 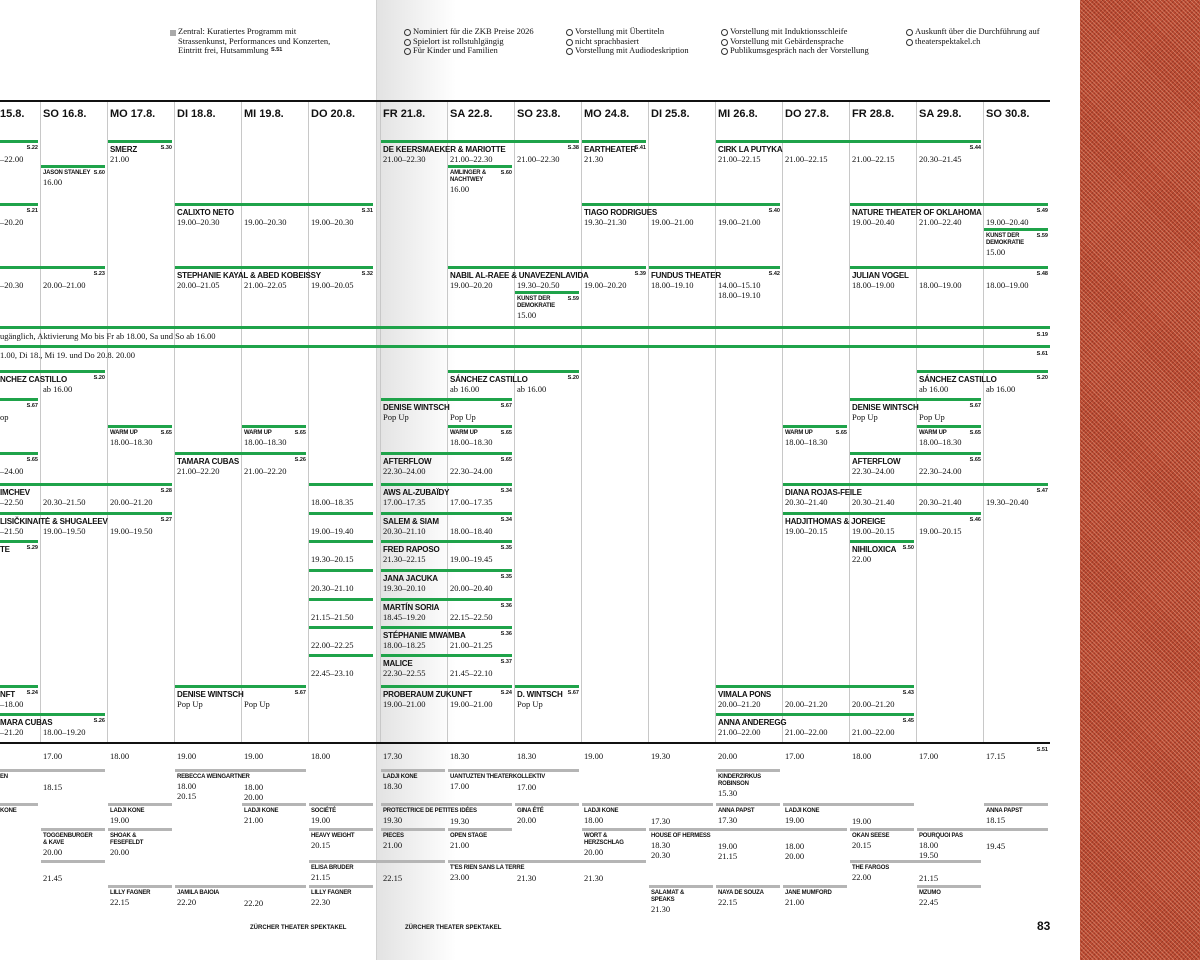 I want to click on page-ref: S.65, so click(x=506, y=433).